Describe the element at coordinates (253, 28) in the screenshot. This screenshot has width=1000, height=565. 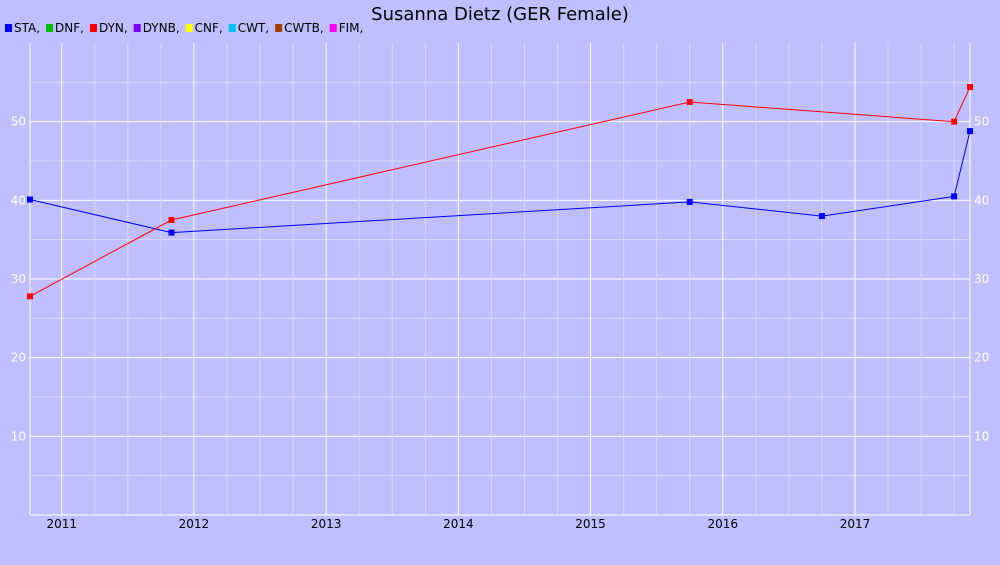
I see `legend-label-cwt: CWT,` at that location.